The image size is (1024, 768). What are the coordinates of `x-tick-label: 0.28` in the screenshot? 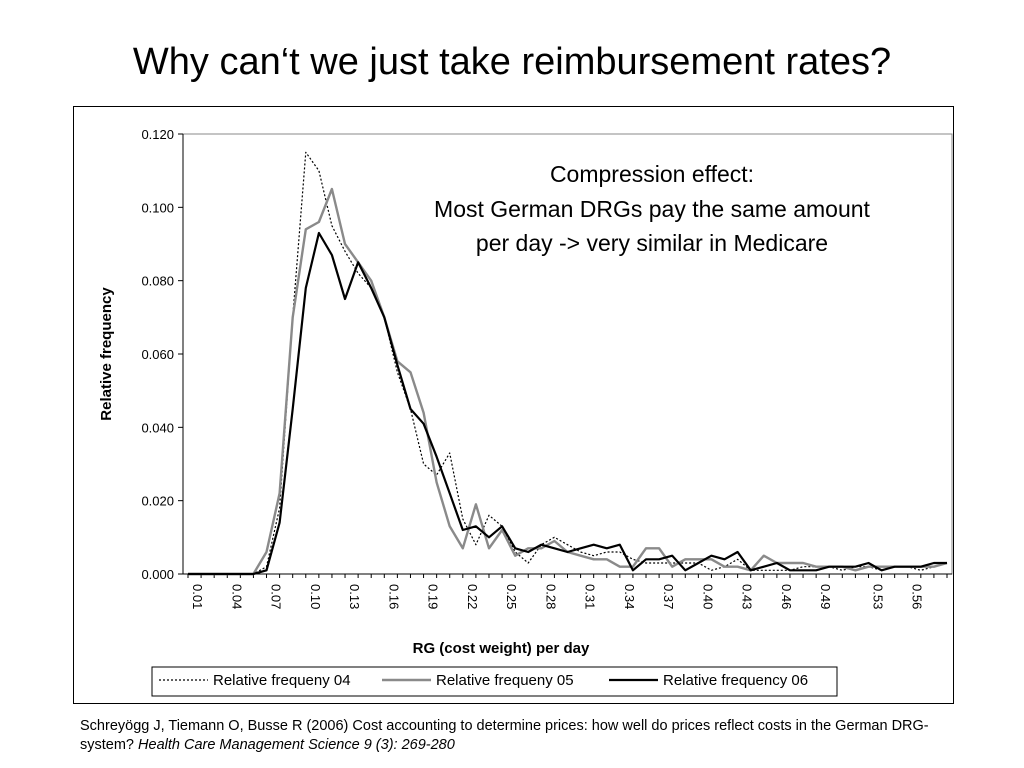 It's located at (550, 596).